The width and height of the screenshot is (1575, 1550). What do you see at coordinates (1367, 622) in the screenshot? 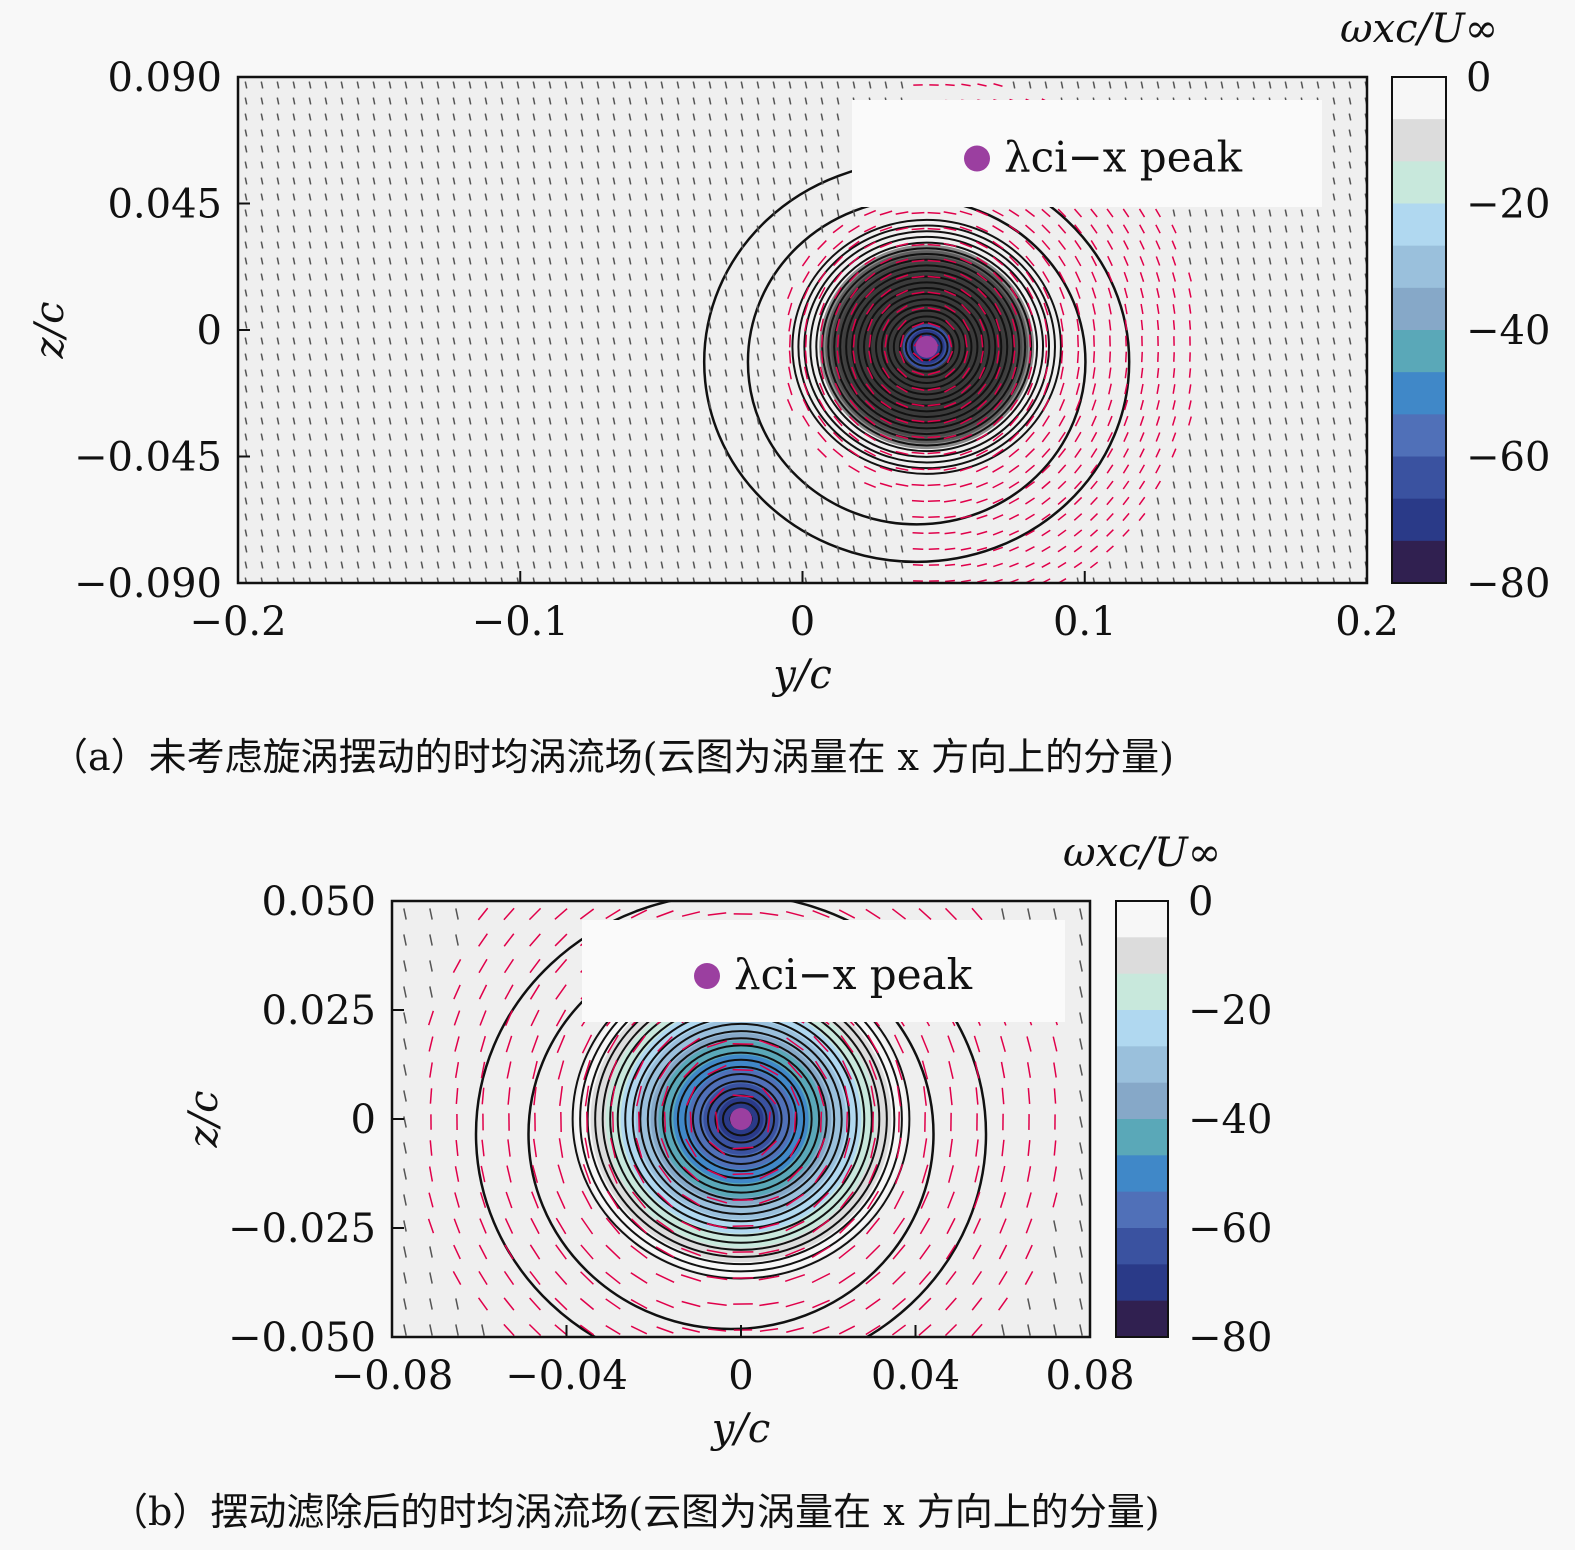
I see `x-tick-label: 0.2` at bounding box center [1367, 622].